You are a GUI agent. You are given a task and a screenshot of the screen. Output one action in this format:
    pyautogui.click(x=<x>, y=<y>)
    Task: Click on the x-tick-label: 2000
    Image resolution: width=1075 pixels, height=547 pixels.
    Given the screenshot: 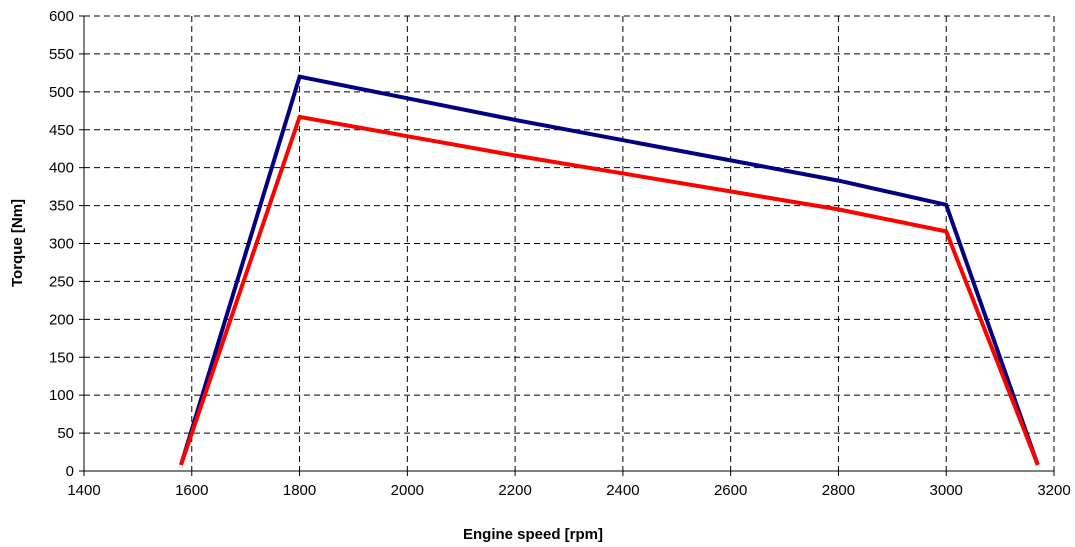 What is the action you would take?
    pyautogui.click(x=407, y=490)
    